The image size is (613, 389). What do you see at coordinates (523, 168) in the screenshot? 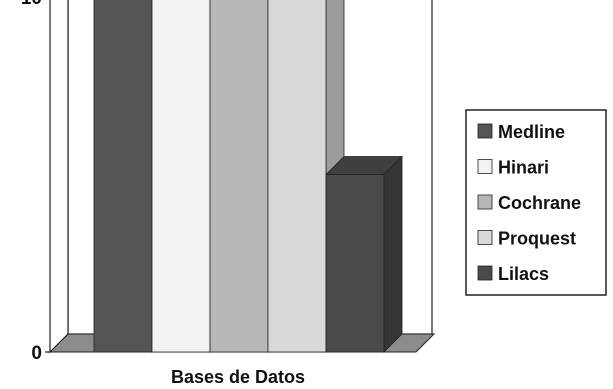
I see `legend-label: Hinari` at bounding box center [523, 168].